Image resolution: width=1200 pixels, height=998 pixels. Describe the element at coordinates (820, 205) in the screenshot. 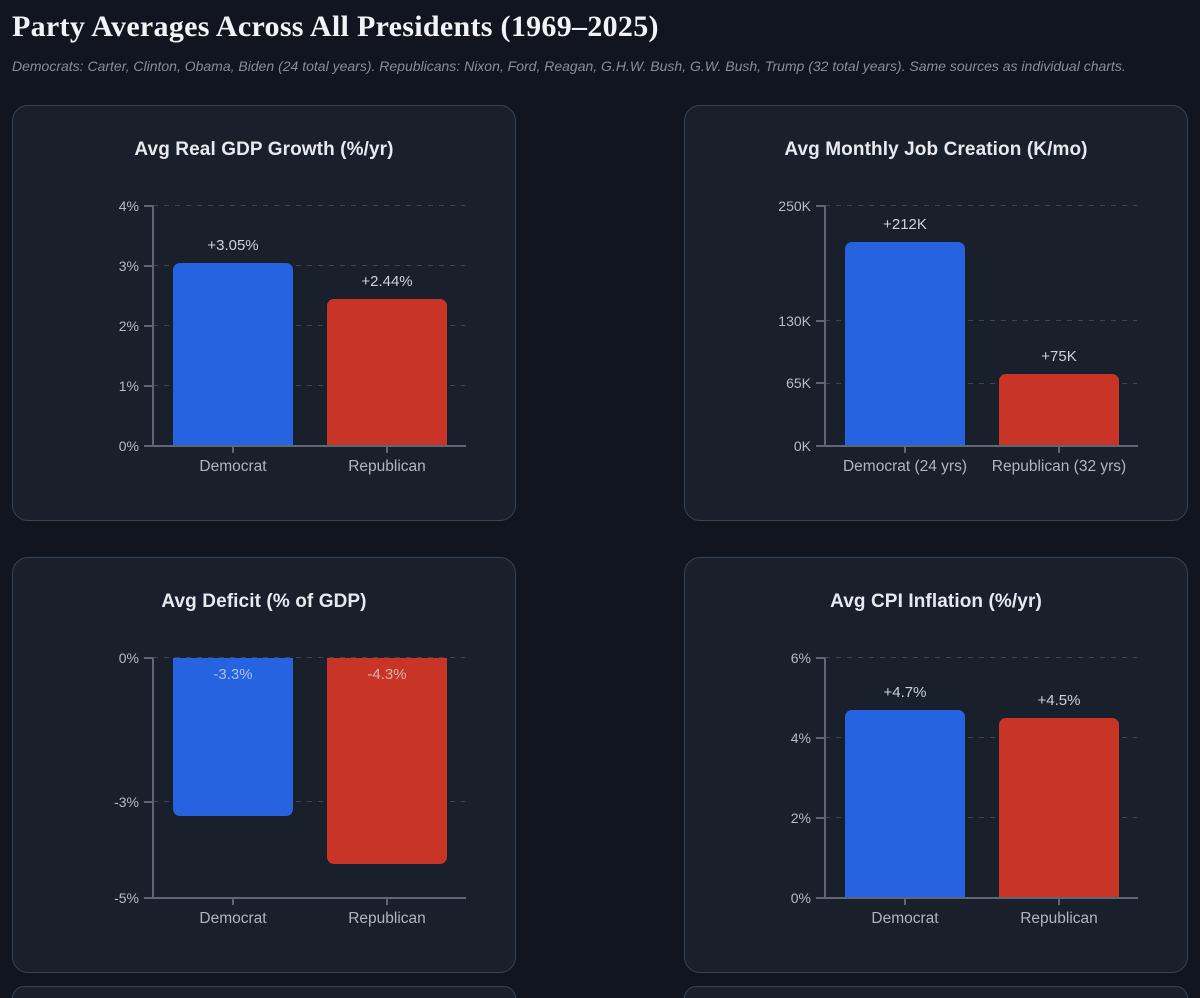

I see `y-tick-mark-250K` at that location.